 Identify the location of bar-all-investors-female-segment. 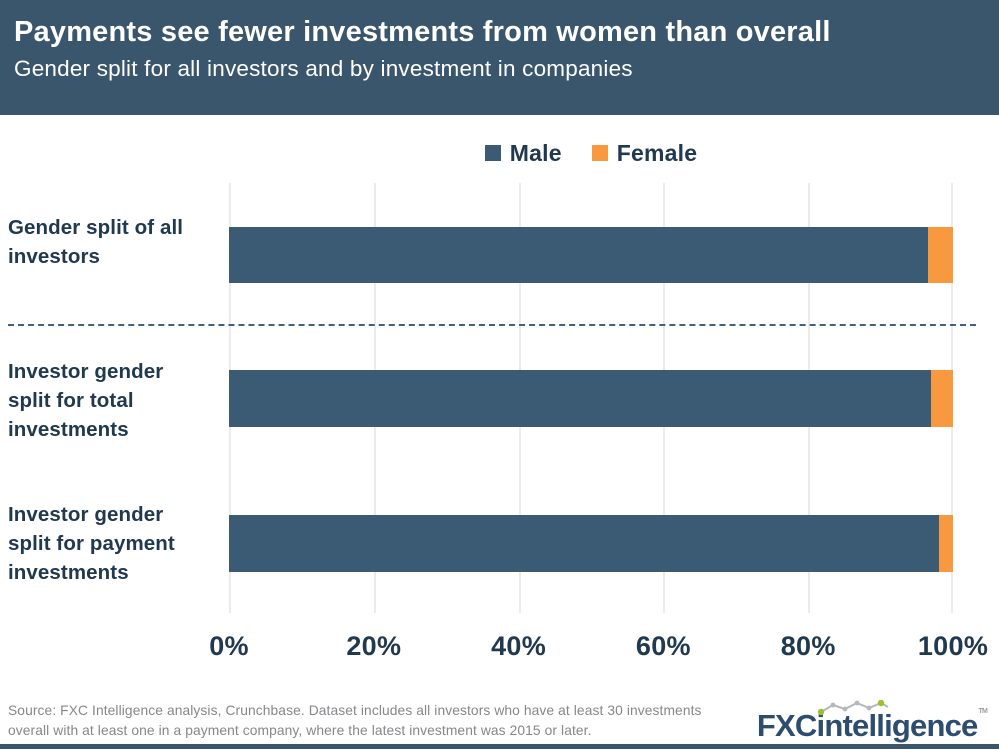
(940, 255).